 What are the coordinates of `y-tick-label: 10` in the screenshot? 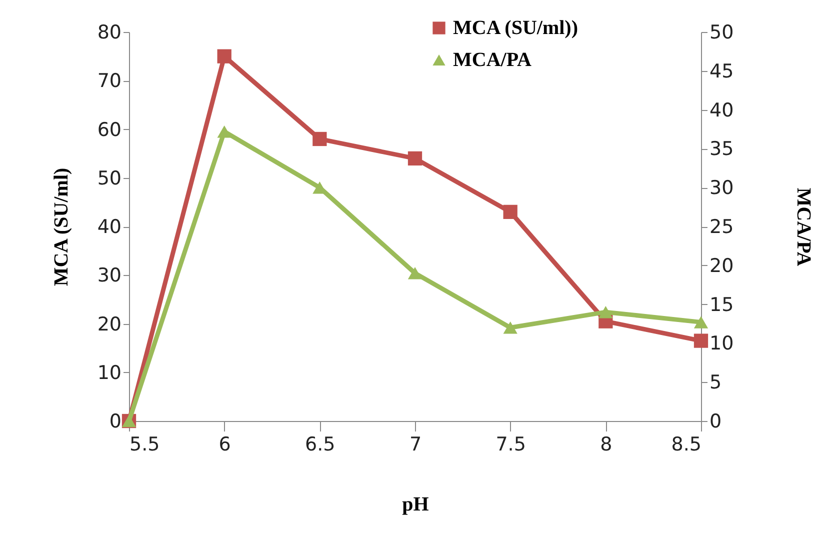 It's located at (109, 373).